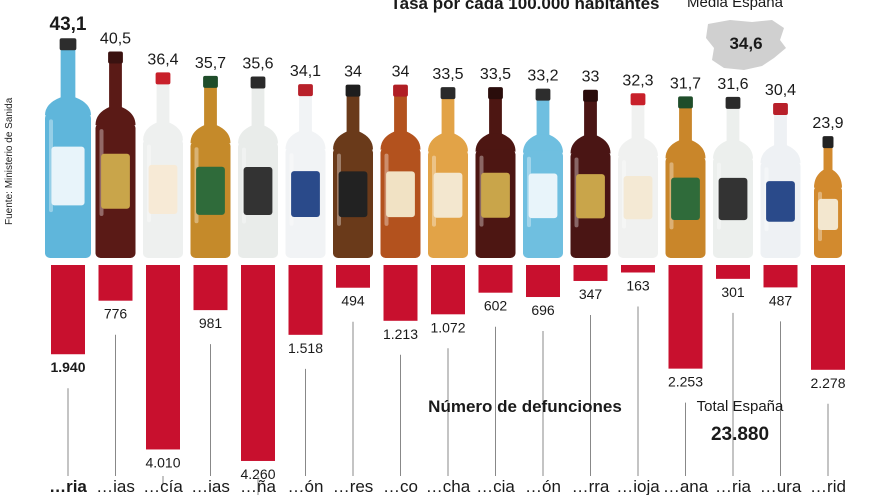  Describe the element at coordinates (591, 77) in the screenshot. I see `rate-value-label: 33` at that location.